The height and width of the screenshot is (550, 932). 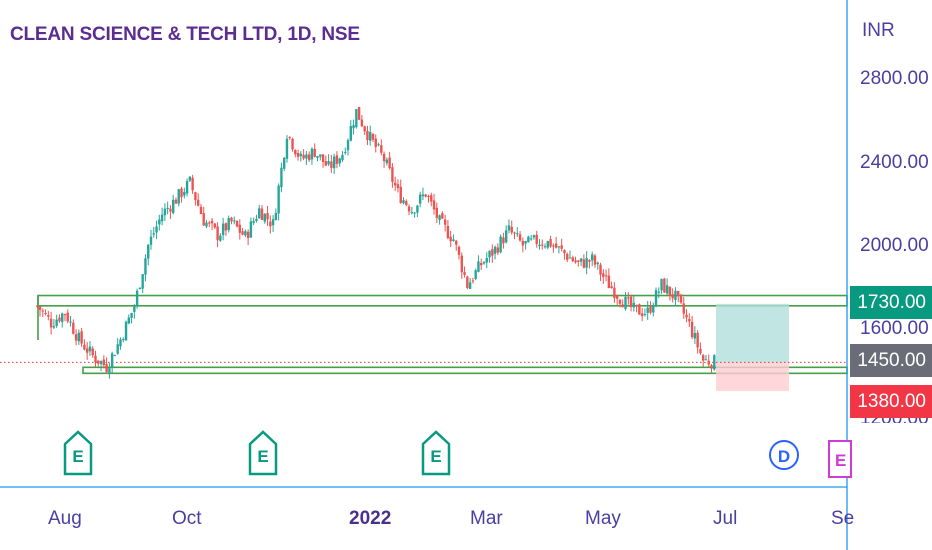 I want to click on y-tick-2400: 2400.00, so click(x=894, y=162).